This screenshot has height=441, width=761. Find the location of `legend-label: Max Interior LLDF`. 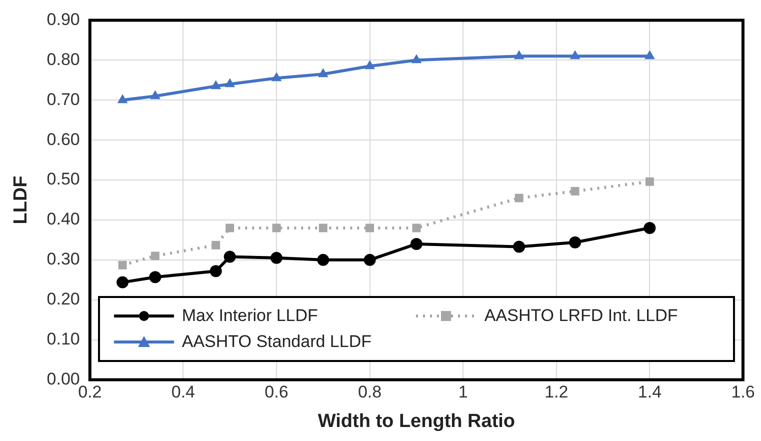

legend-label: Max Interior LLDF is located at coordinates (250, 316).